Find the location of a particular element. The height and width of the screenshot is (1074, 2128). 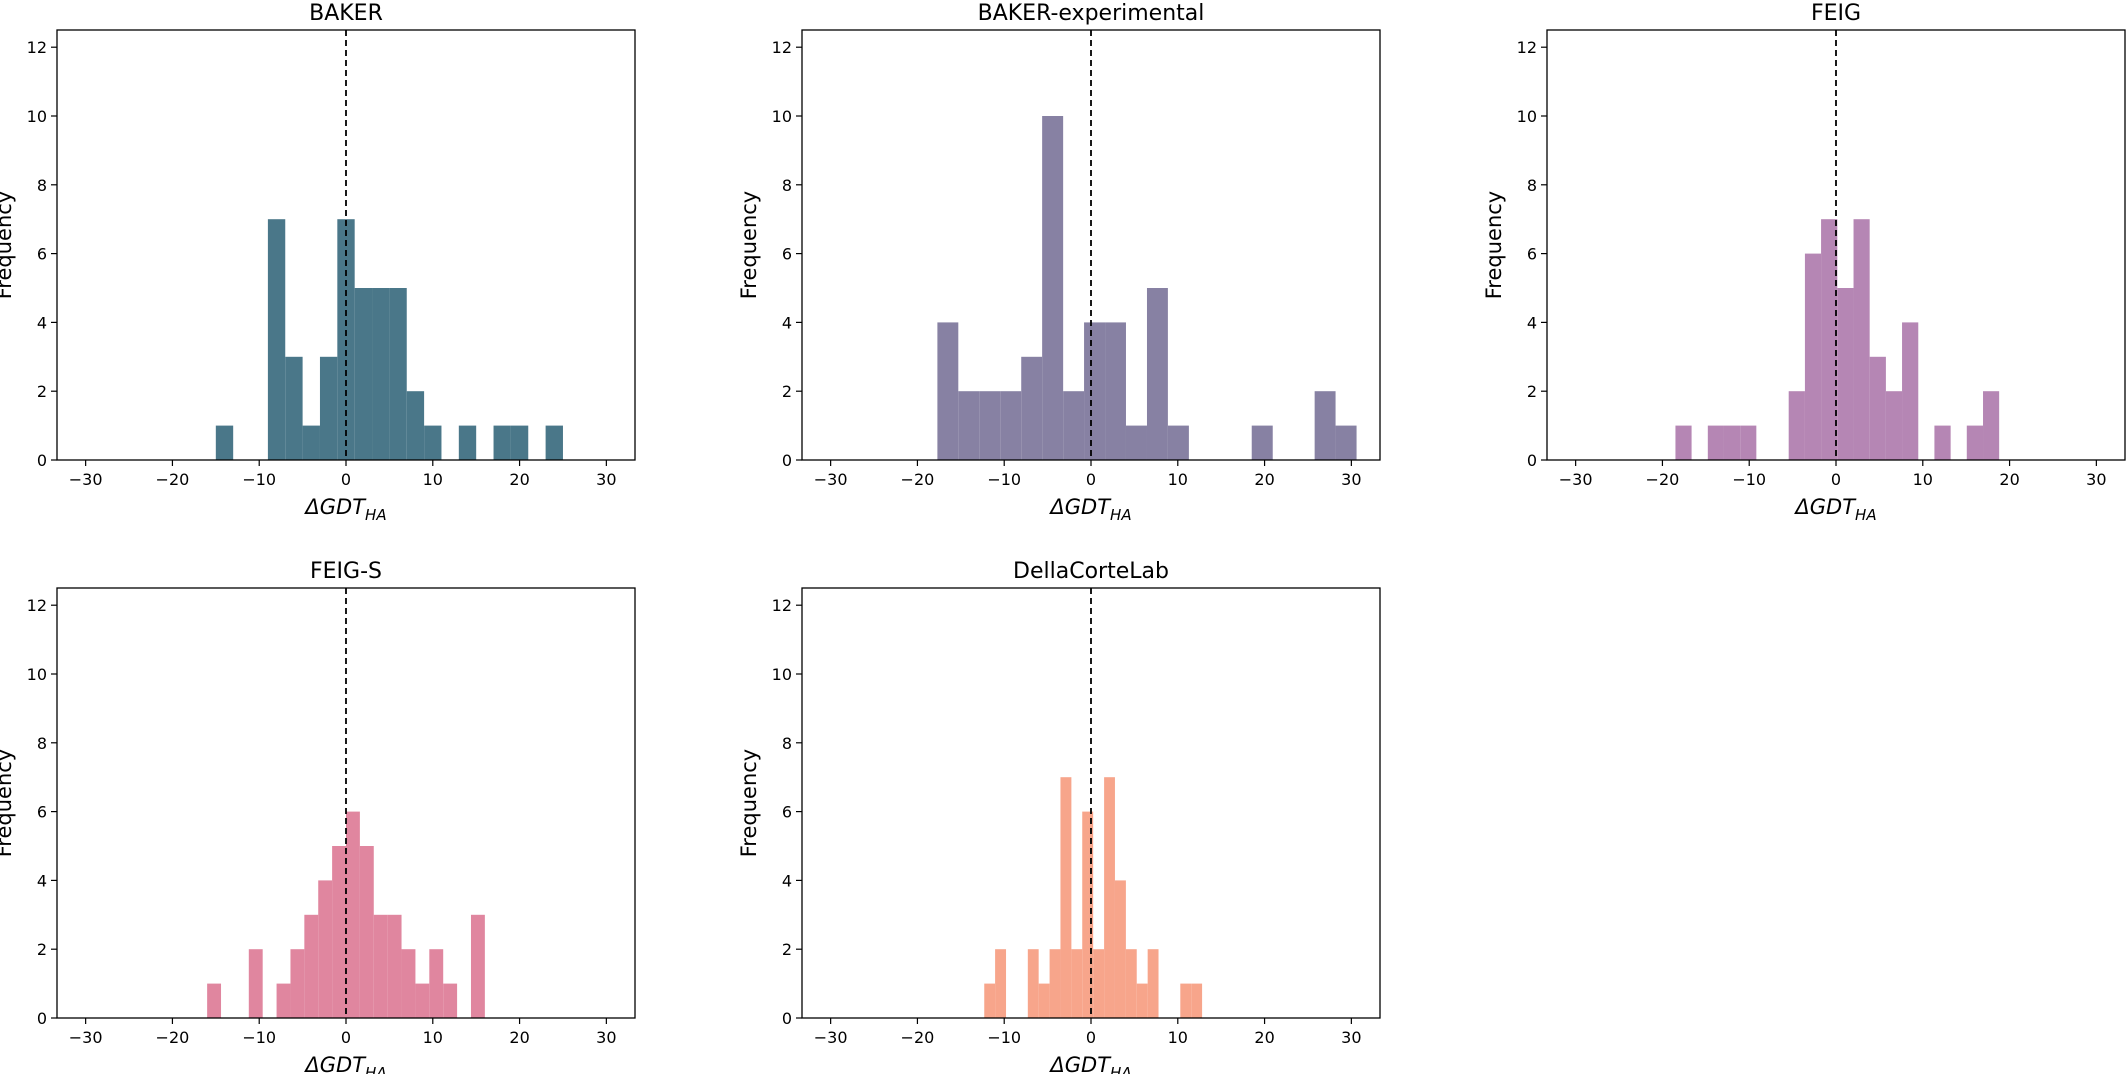

x-axis-label-sub: HA is located at coordinates (1121, 515).